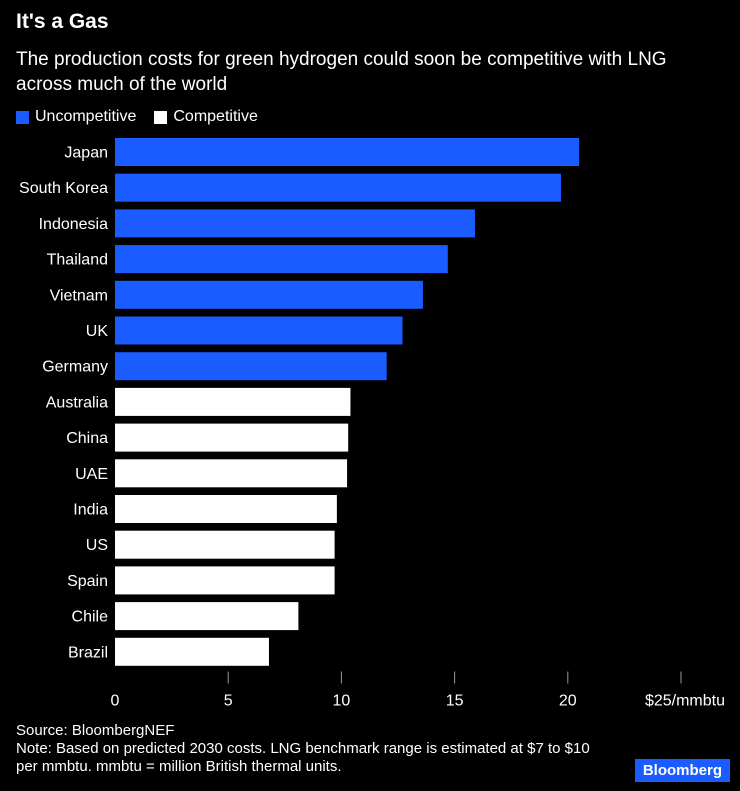  I want to click on legend-item-competitive: Competitive, so click(206, 117).